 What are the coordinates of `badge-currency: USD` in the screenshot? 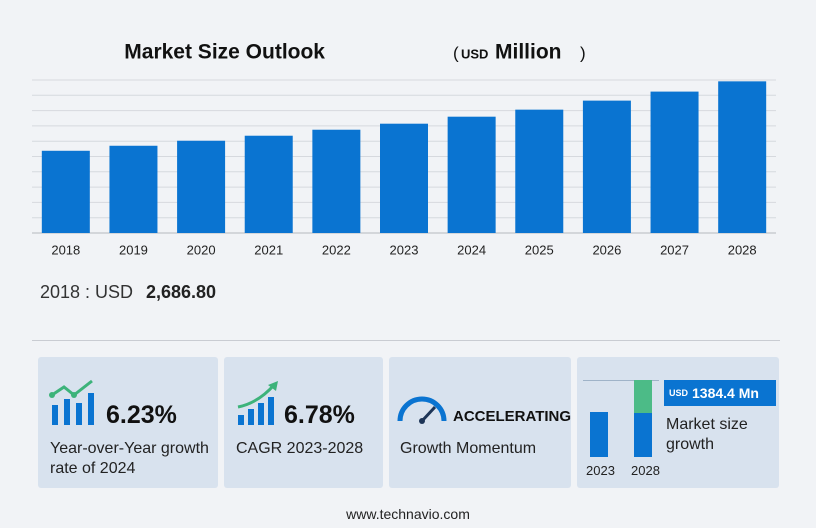 It's located at (679, 393).